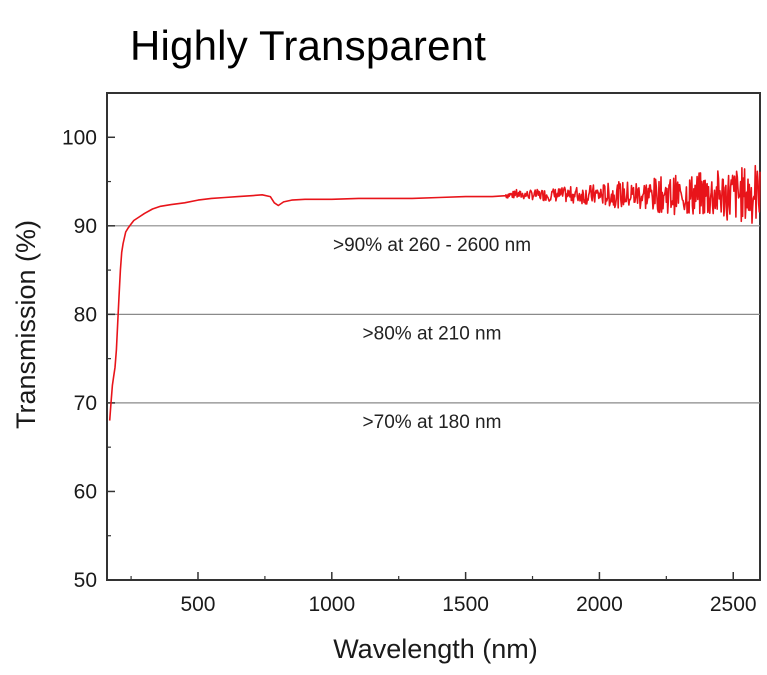  What do you see at coordinates (79, 137) in the screenshot?
I see `y-tick-label-100: 100` at bounding box center [79, 137].